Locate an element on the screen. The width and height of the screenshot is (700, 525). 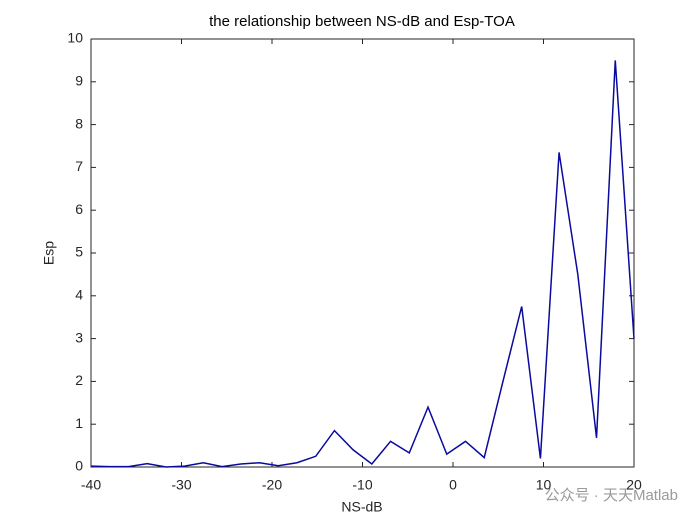
x-tick-label: -40 is located at coordinates (91, 485).